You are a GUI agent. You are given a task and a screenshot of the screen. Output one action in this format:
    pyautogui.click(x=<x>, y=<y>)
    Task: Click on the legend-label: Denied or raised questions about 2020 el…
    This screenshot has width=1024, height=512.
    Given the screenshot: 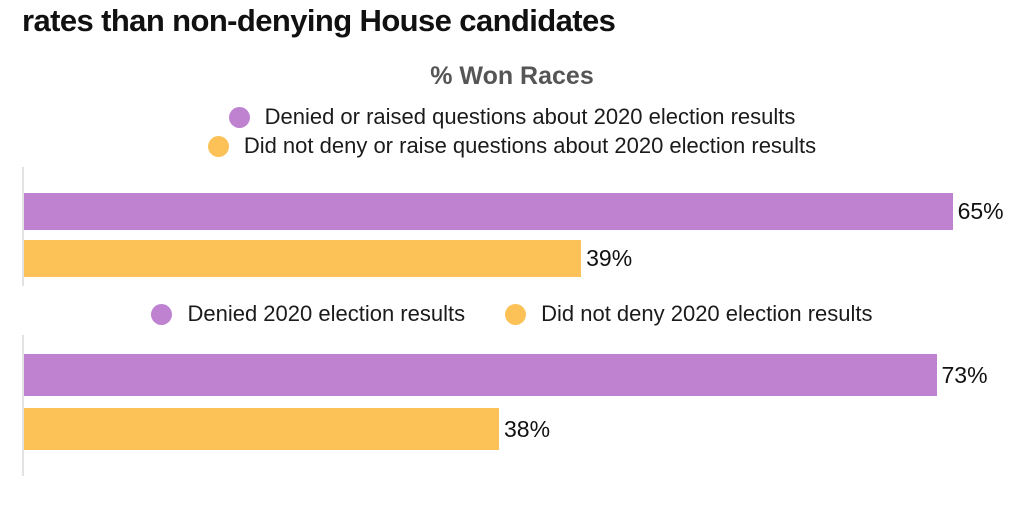 What is the action you would take?
    pyautogui.click(x=530, y=116)
    